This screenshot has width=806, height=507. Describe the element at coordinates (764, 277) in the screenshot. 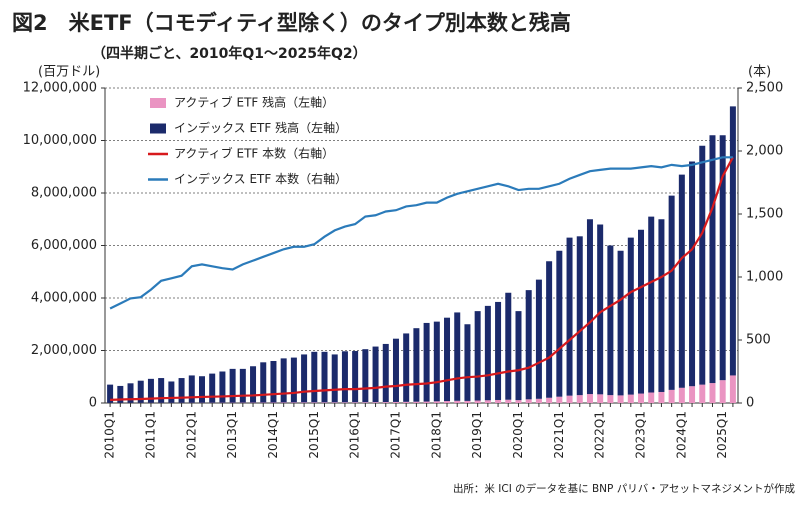

I see `y2-tick-label: 1,000` at that location.